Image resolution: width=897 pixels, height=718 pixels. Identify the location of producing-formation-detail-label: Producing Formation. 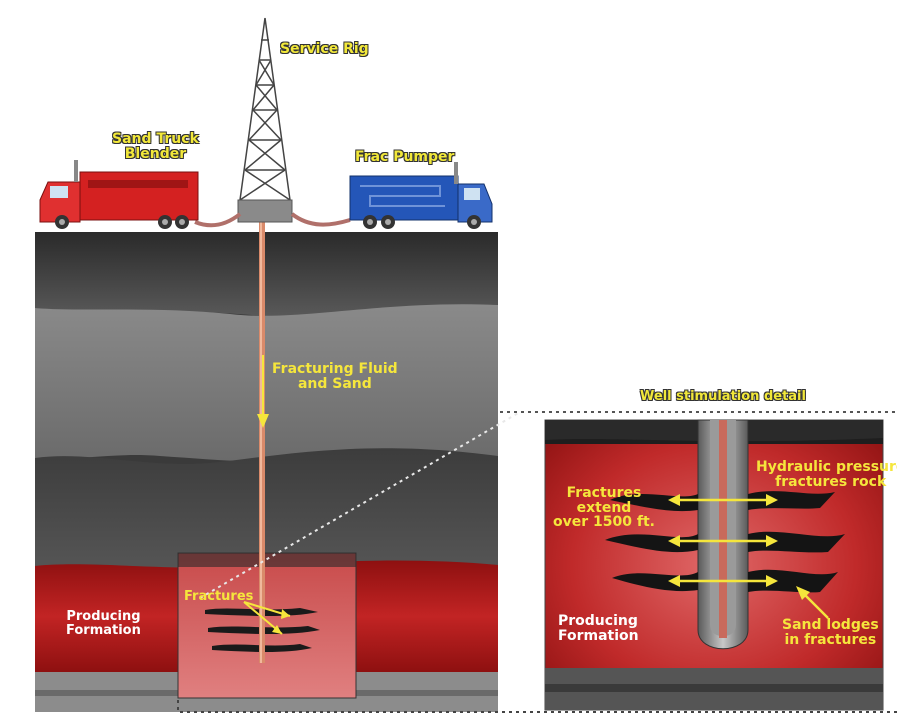
(598, 628).